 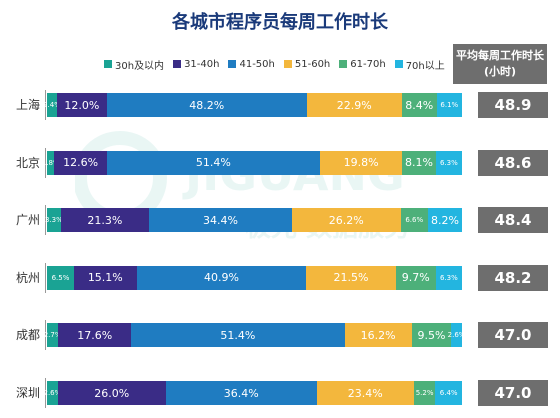 I want to click on average-value: 48.9, so click(x=513, y=105).